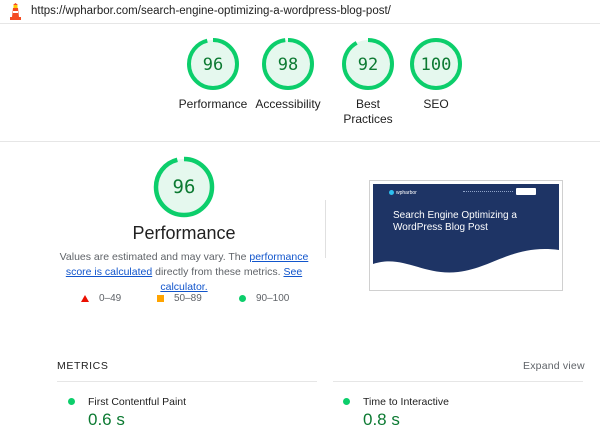 This screenshot has width=600, height=431. I want to click on gauge-score: 98, so click(288, 65).